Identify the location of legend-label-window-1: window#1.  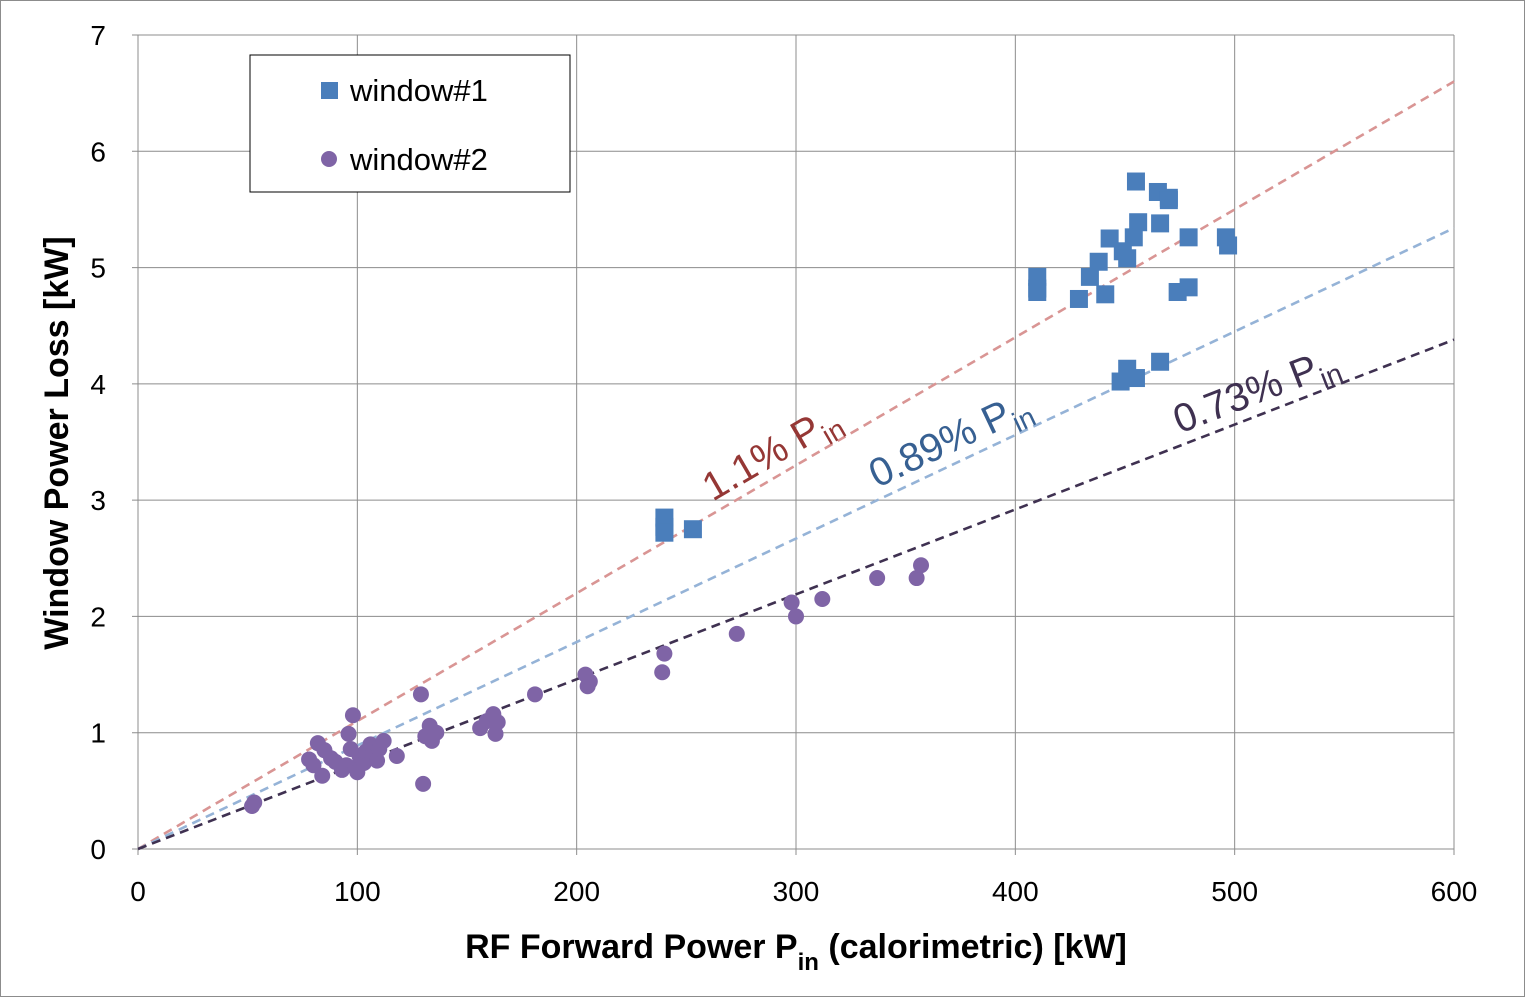
(418, 90).